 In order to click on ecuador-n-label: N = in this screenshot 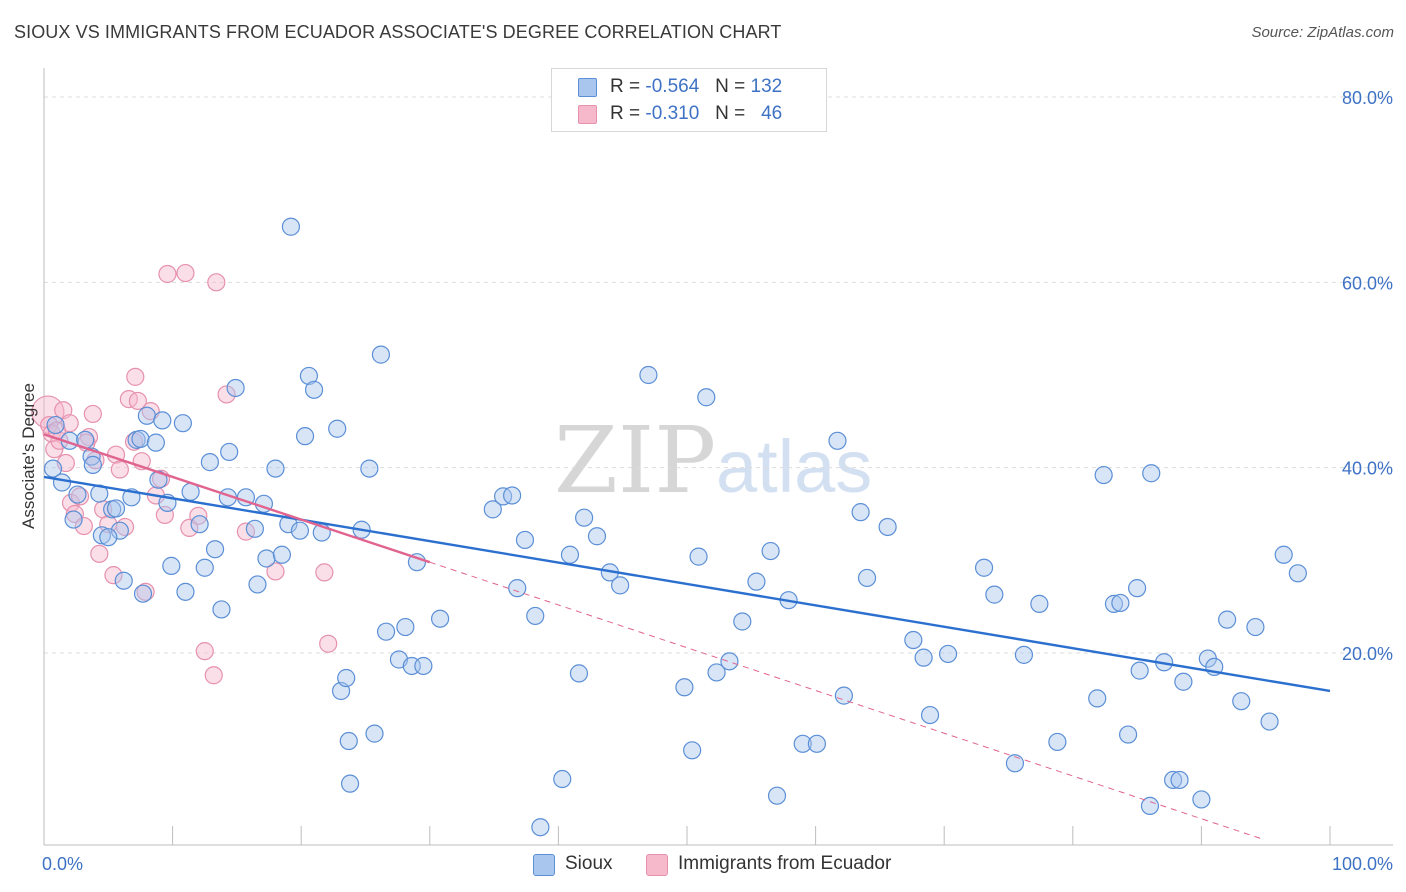, I will do `click(730, 113)`.